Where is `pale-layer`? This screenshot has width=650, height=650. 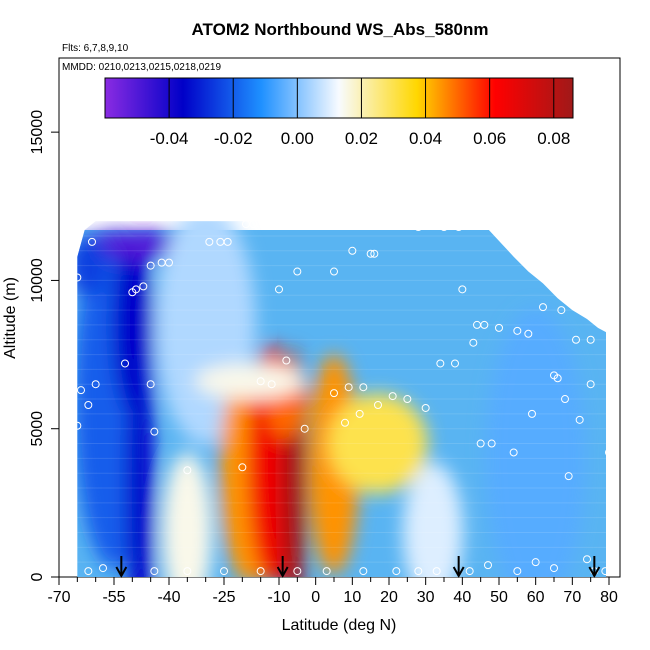
pale-layer is located at coordinates (249, 381).